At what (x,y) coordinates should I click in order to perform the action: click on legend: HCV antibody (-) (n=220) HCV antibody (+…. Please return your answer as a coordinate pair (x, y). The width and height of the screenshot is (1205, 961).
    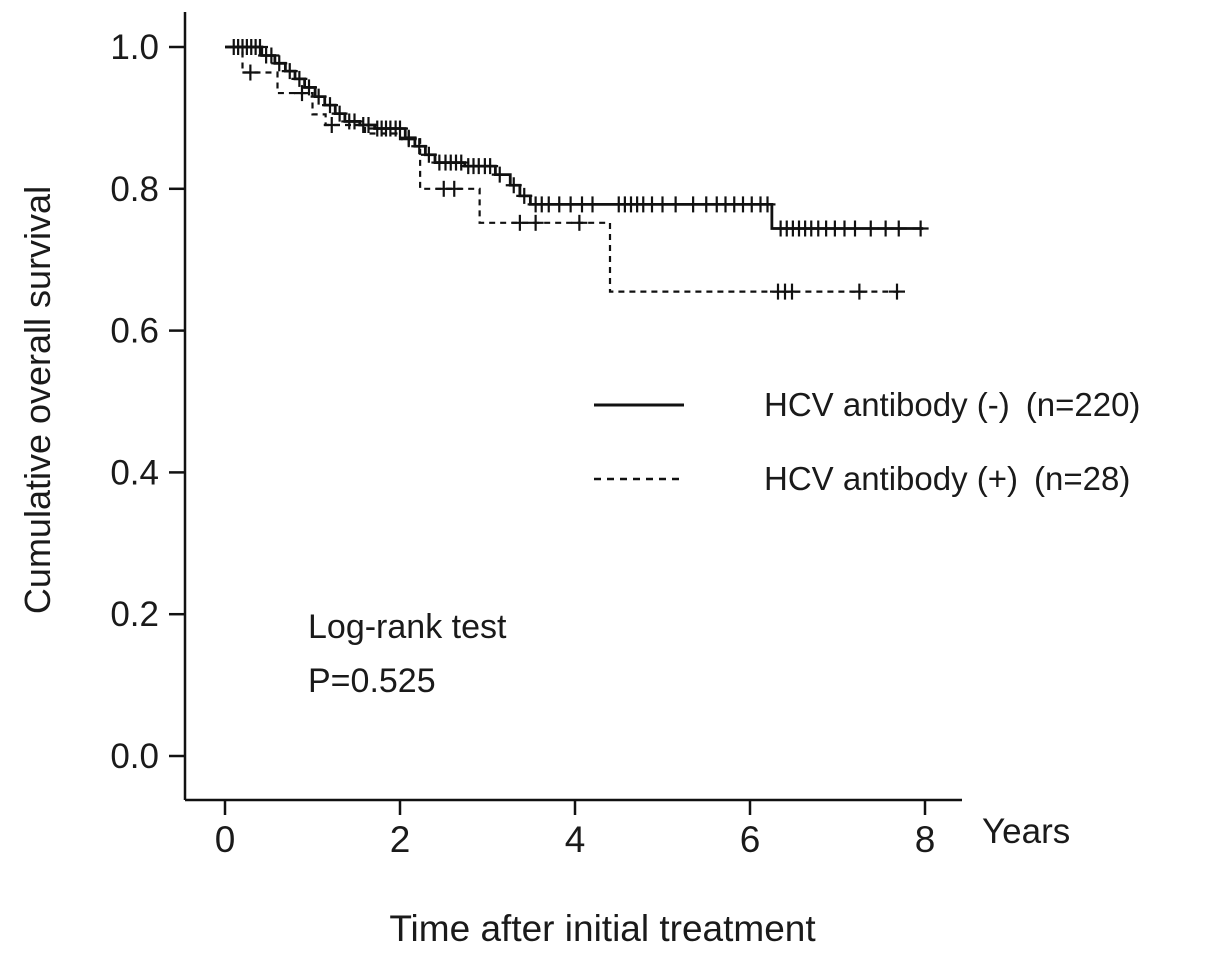
    Looking at the image, I should click on (867, 442).